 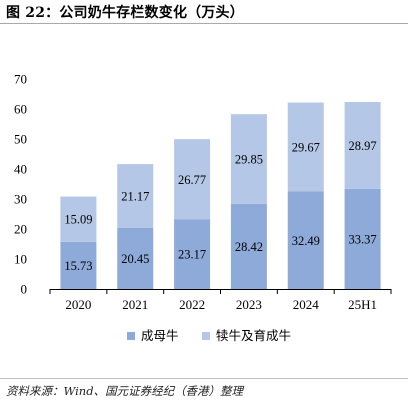 What do you see at coordinates (160, 335) in the screenshot?
I see `legend-label: 成母牛` at bounding box center [160, 335].